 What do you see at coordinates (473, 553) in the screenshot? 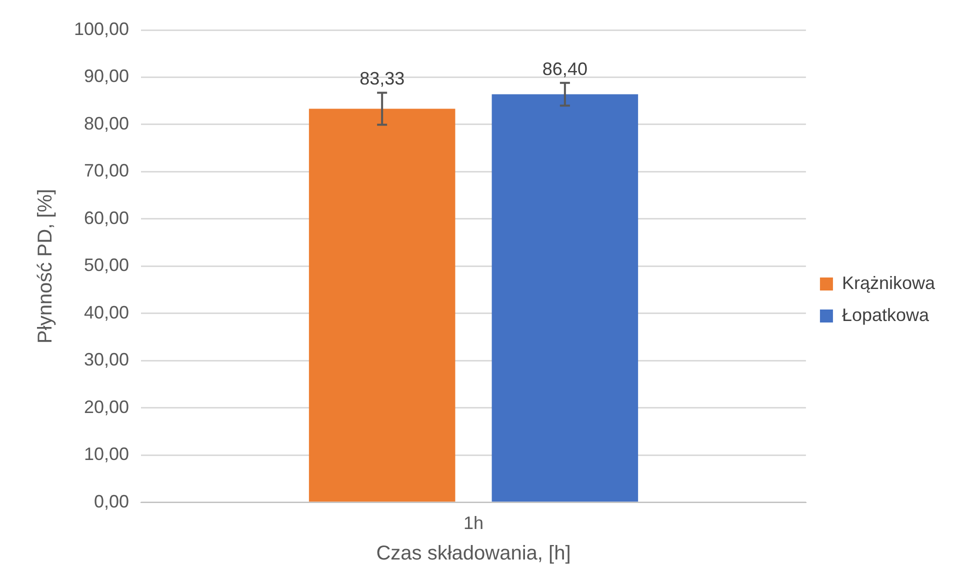
I see `x-axis-title: Czas składowania, [h]` at bounding box center [473, 553].